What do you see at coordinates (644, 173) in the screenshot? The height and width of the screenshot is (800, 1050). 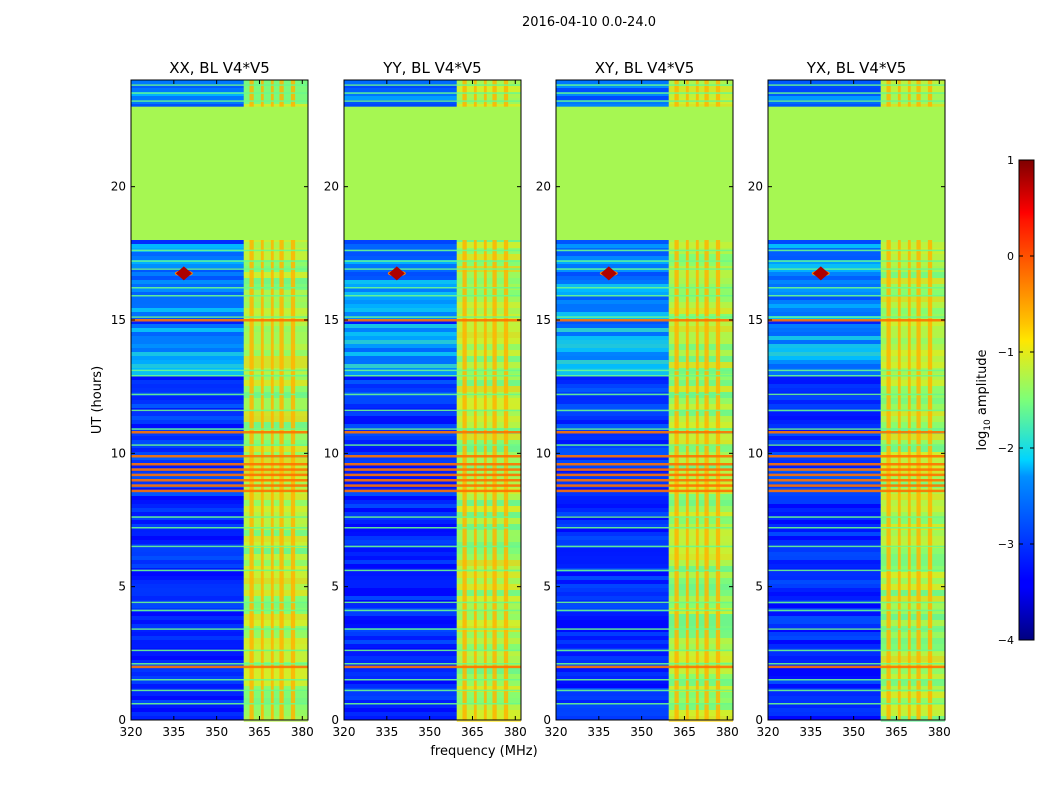 I see `flagged-gap` at bounding box center [644, 173].